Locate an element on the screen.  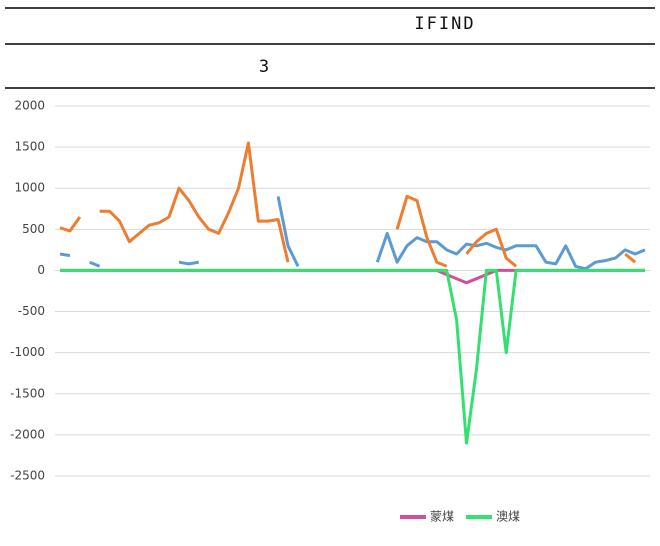
y-tick-label: -1500 is located at coordinates (27, 393).